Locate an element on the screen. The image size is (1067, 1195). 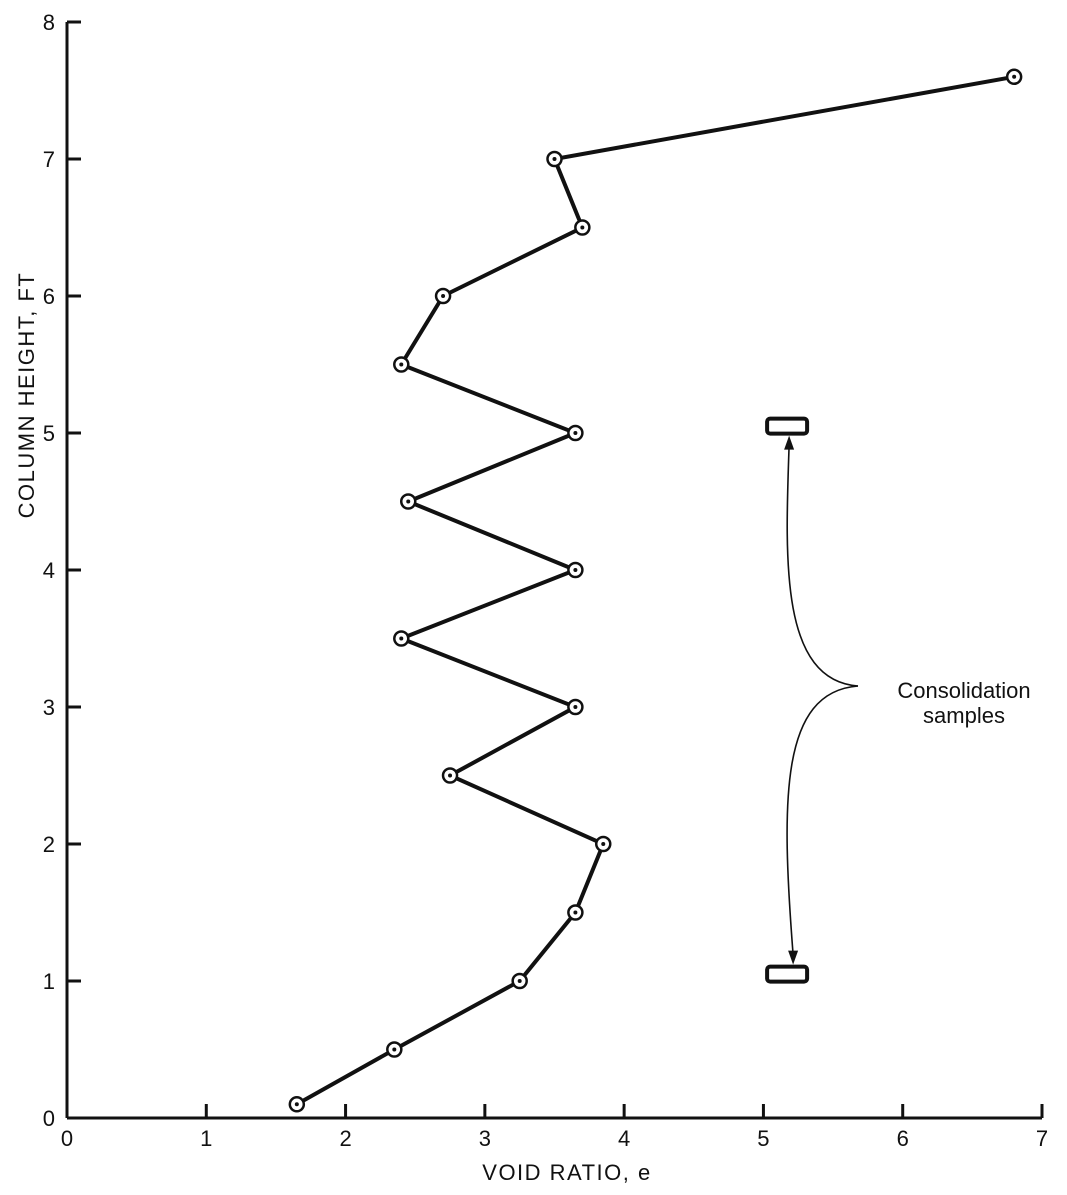
y-tick-label: 8 is located at coordinates (49, 22).